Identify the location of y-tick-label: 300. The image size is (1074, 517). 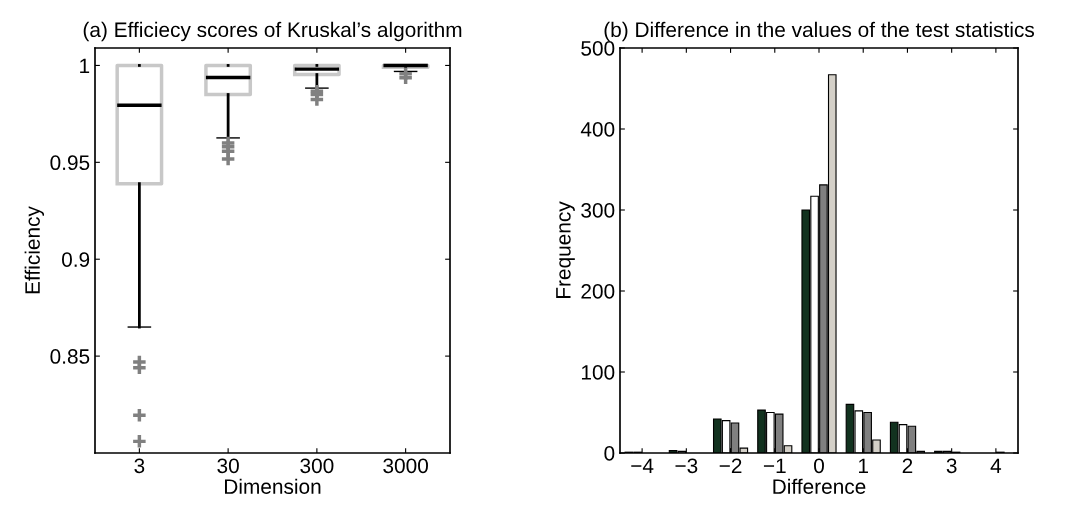
(598, 210).